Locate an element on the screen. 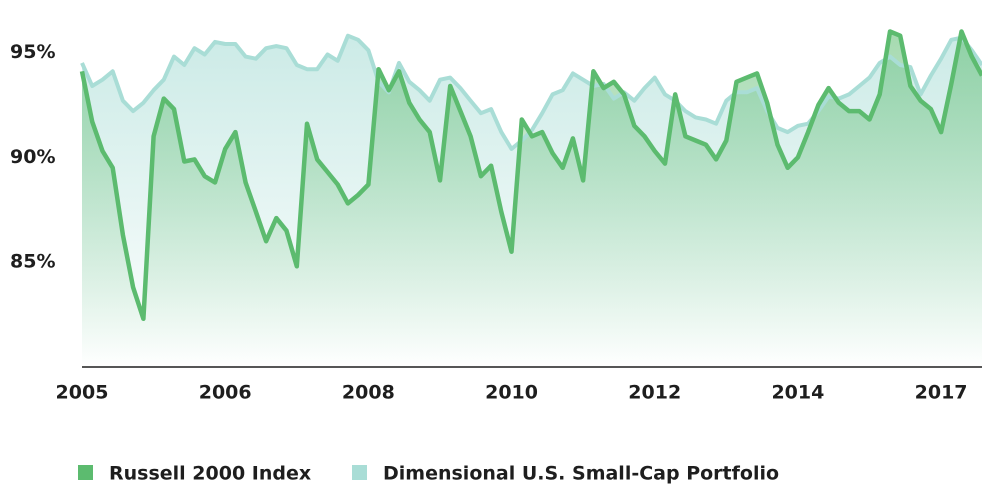  x-tick-label: 2017 is located at coordinates (941, 393).